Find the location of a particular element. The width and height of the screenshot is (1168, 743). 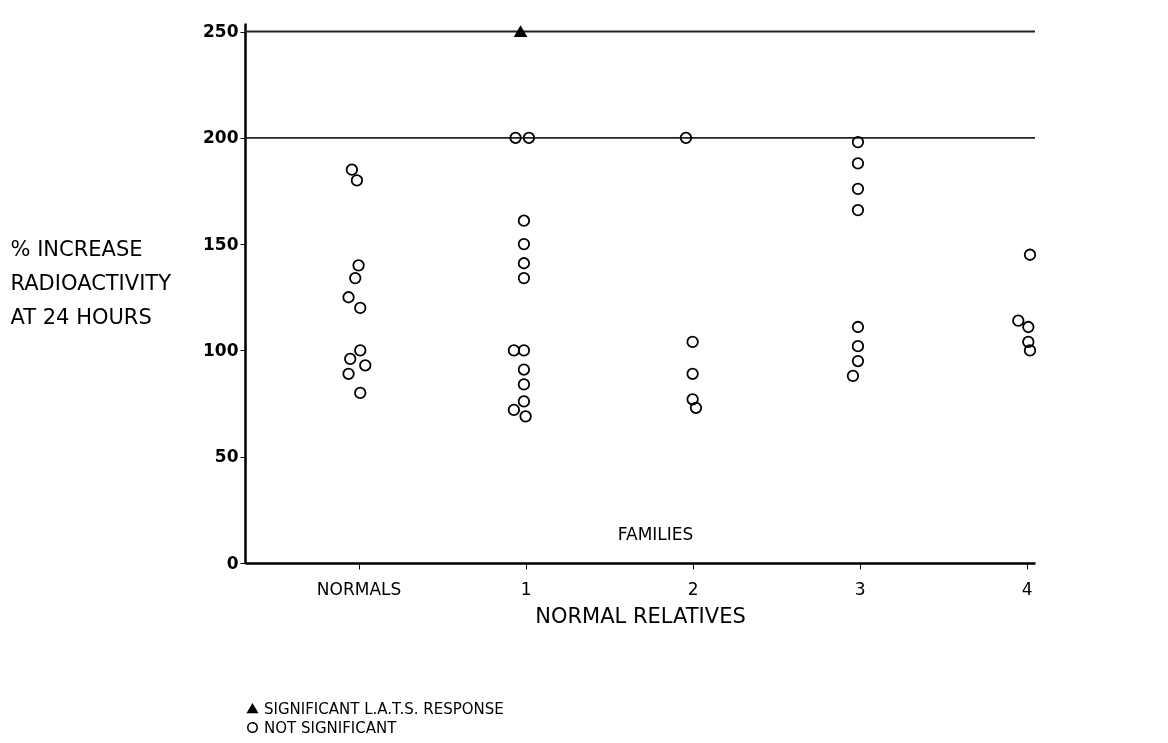

annotation: FAMILIES is located at coordinates (655, 534).